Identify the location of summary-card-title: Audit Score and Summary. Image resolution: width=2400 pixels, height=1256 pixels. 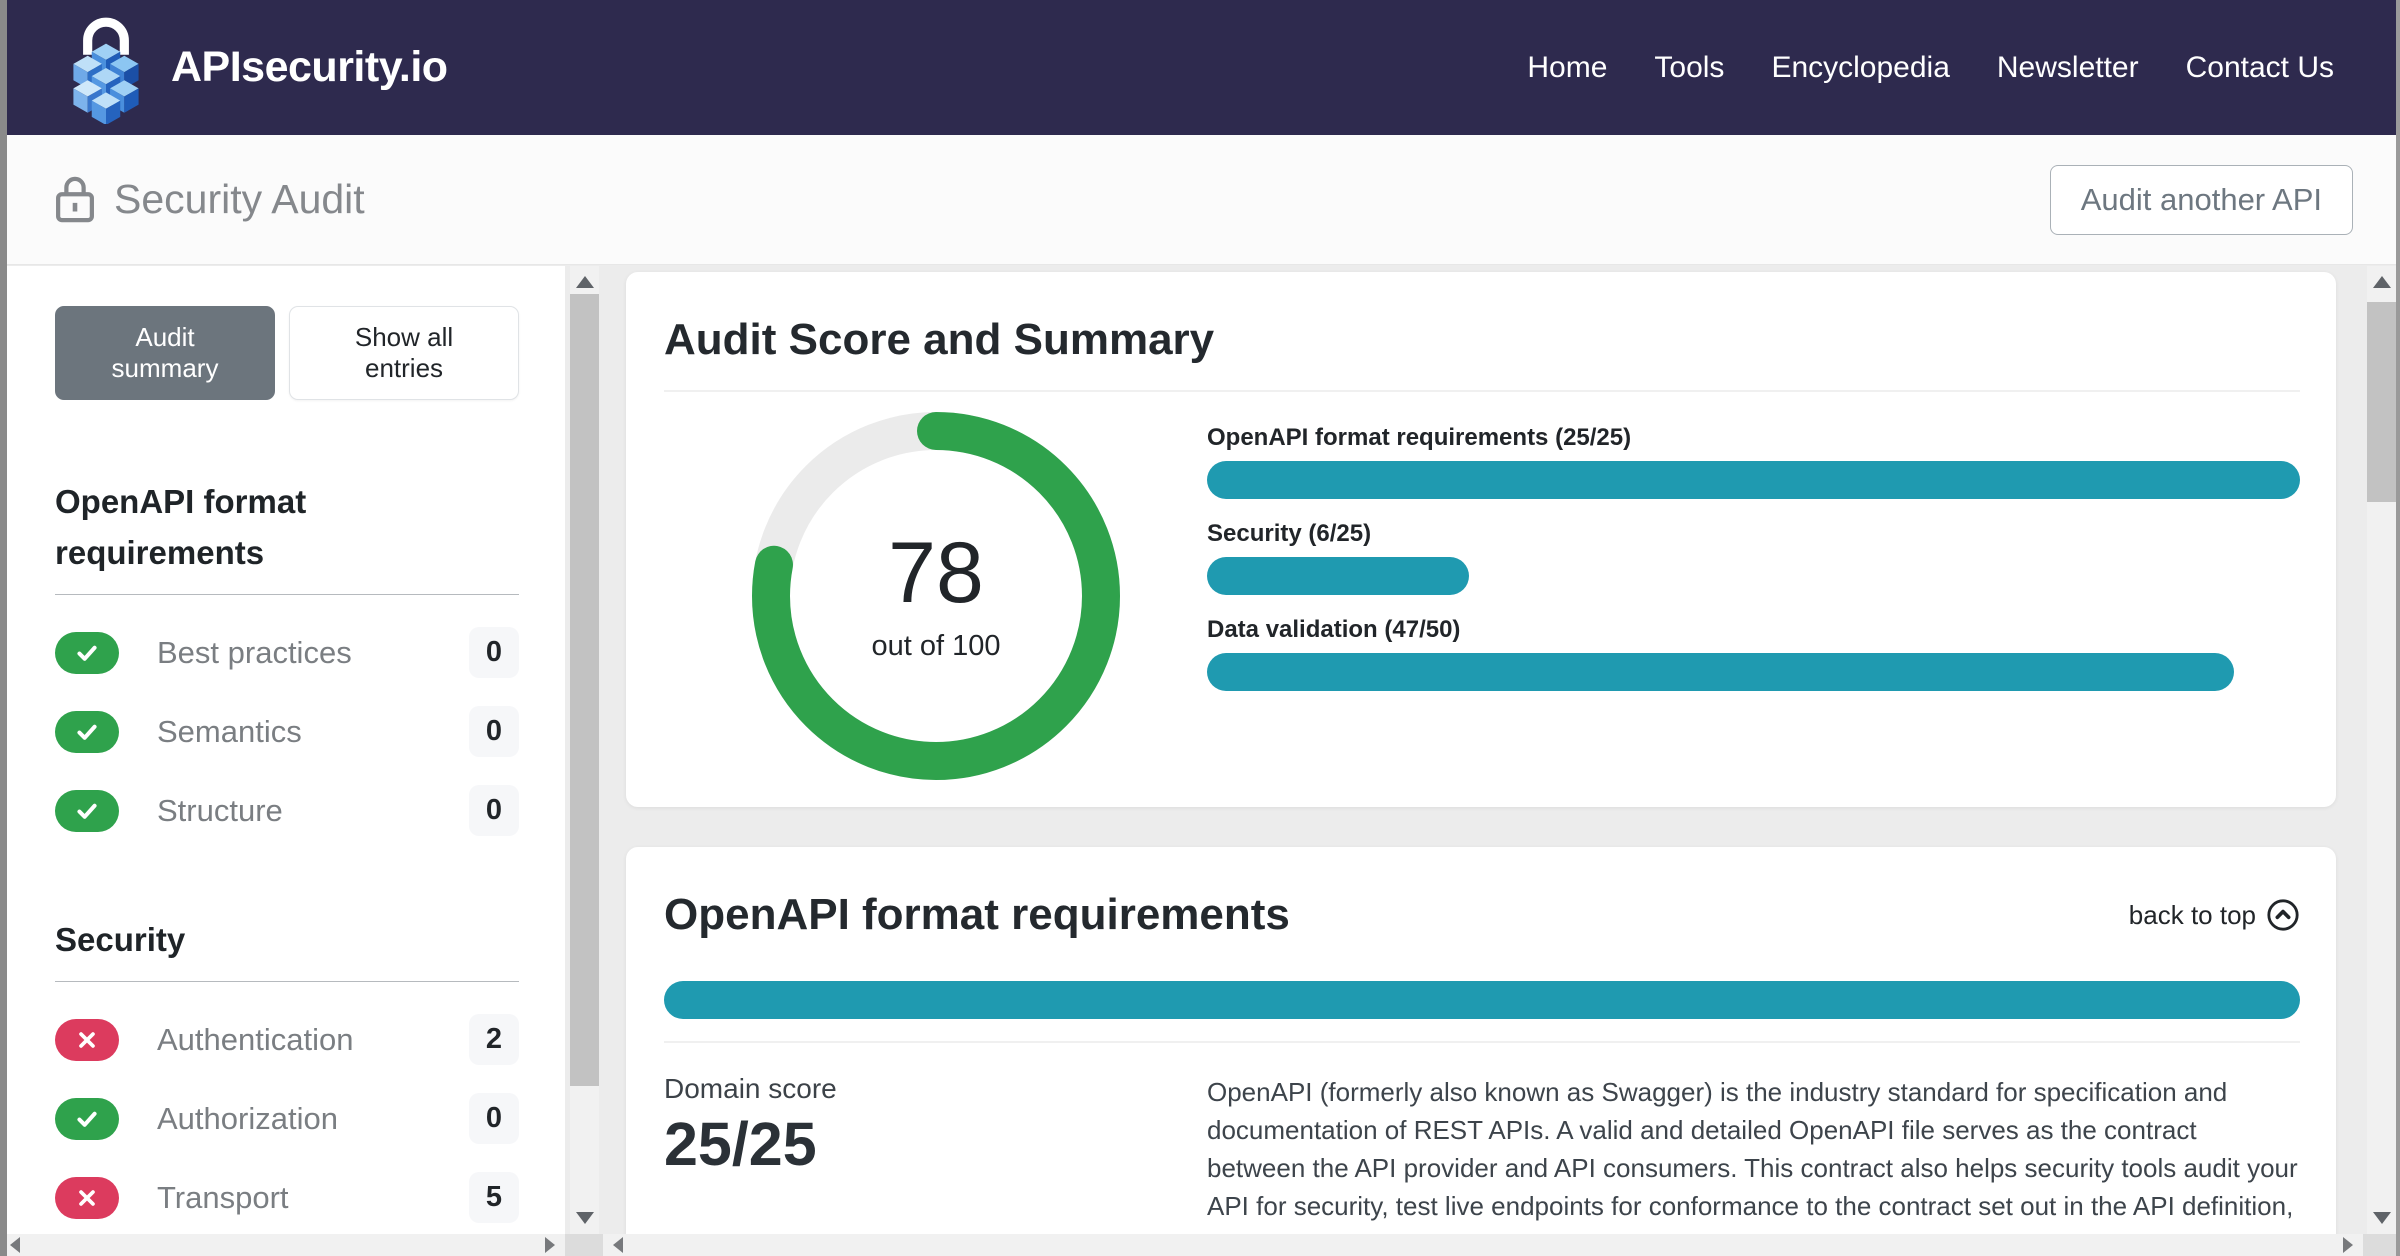
(939, 339).